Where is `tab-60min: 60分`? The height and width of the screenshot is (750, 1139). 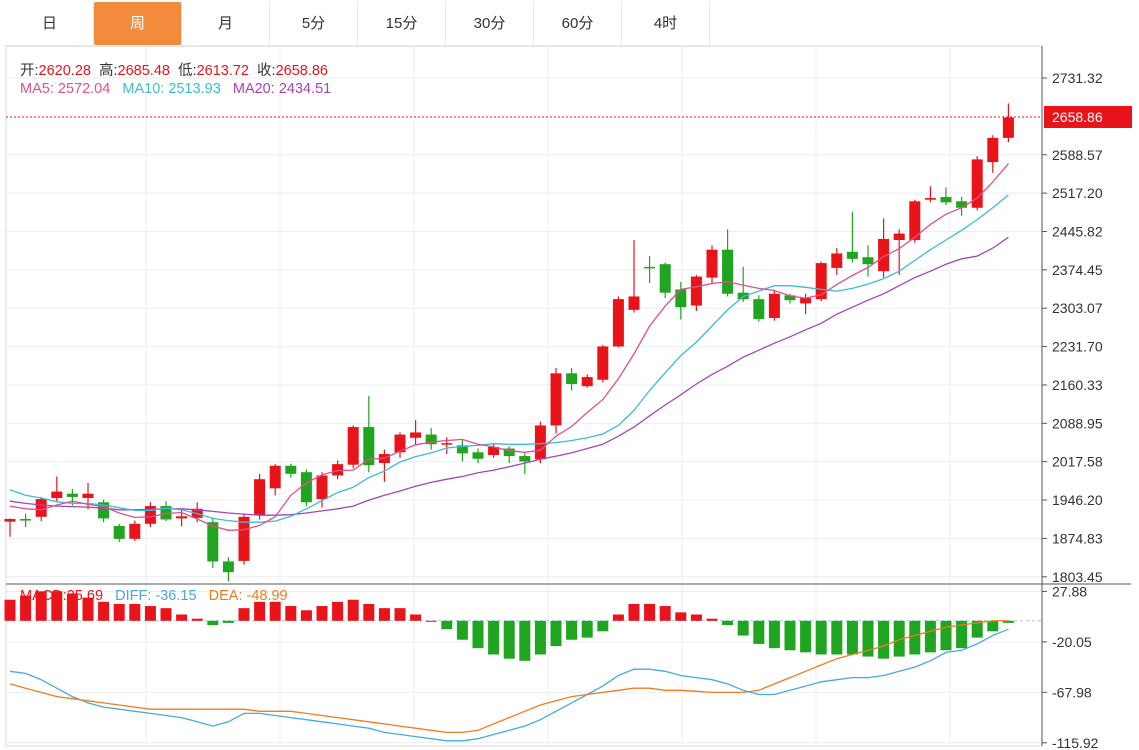
tab-60min: 60分 is located at coordinates (578, 23).